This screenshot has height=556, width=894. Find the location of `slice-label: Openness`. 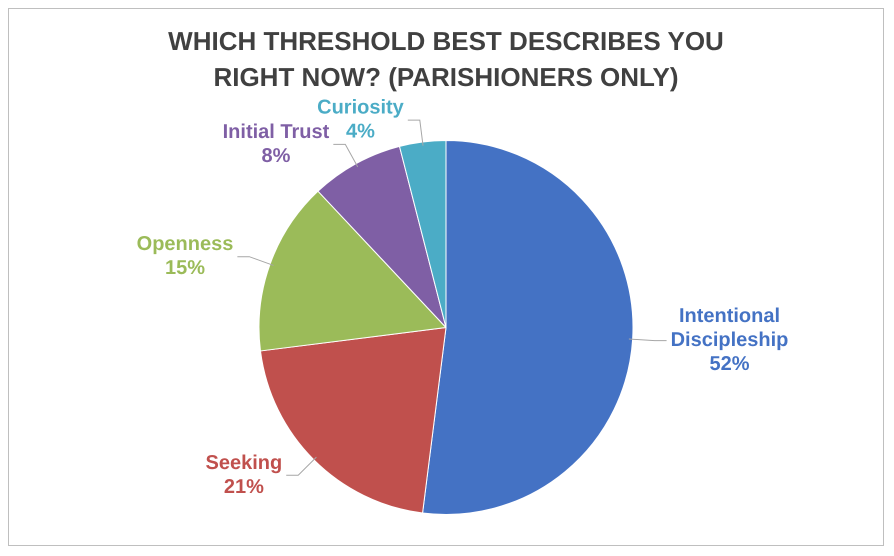

slice-label: Openness is located at coordinates (185, 244).